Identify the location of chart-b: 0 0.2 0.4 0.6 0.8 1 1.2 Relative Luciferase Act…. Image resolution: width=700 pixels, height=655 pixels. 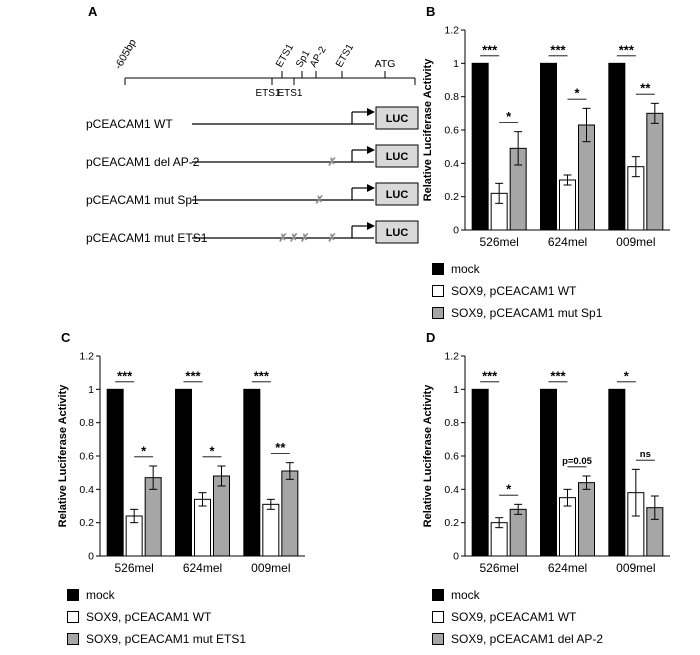
(547, 138).